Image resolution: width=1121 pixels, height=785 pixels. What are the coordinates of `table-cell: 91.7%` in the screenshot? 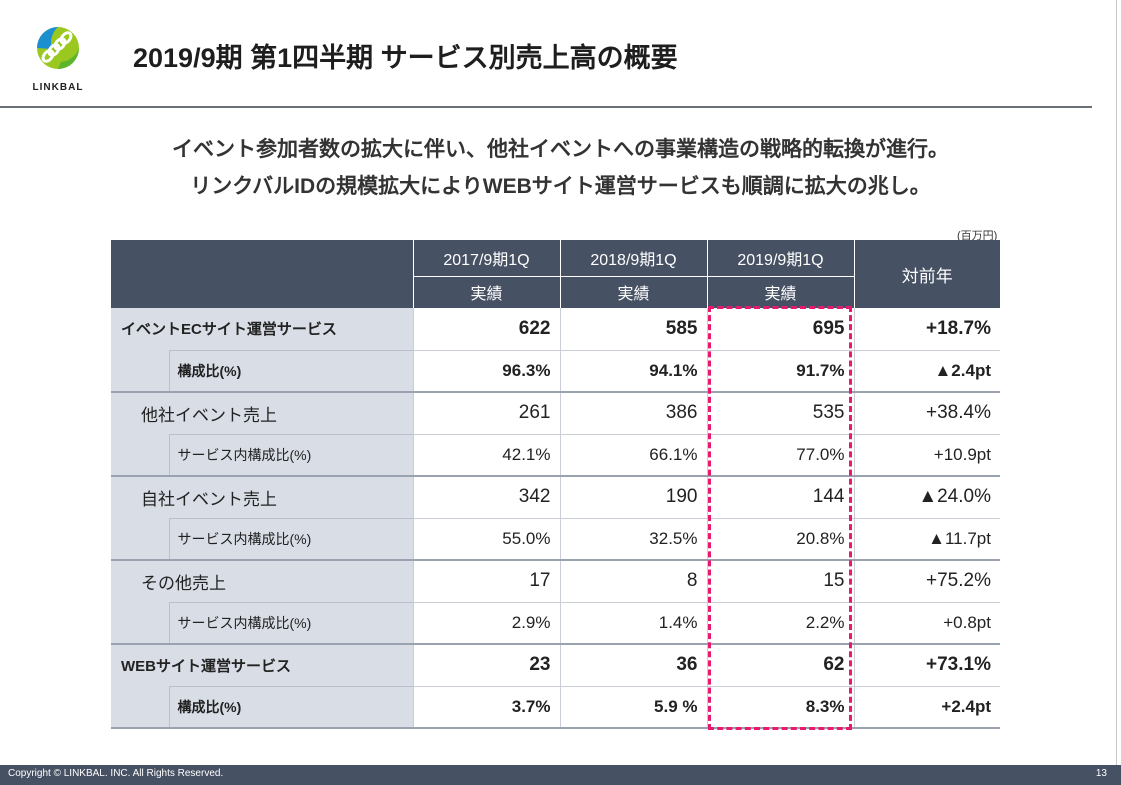 It's located at (780, 371).